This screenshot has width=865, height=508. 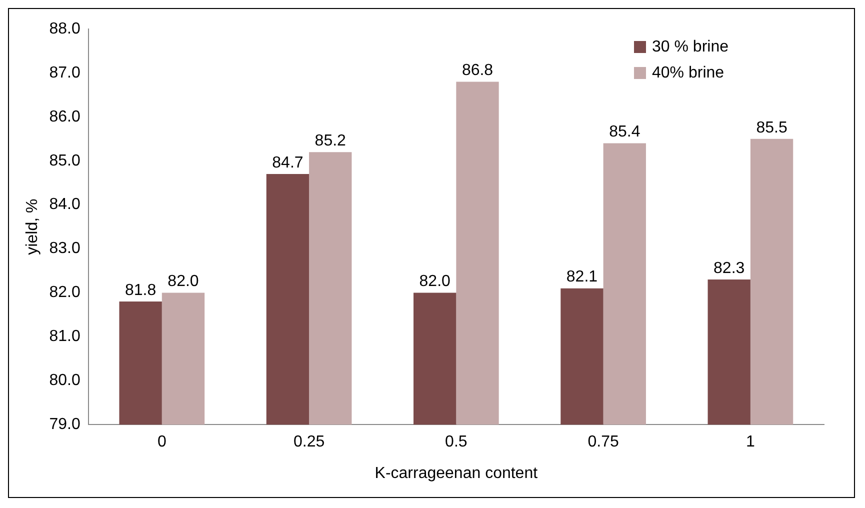 What do you see at coordinates (64, 73) in the screenshot?
I see `y-tick-label: 87.0` at bounding box center [64, 73].